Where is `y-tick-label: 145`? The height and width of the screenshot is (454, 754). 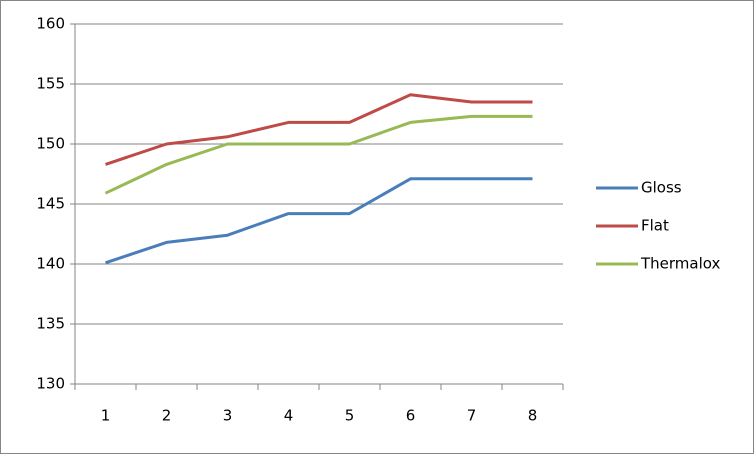
y-tick-label: 145 is located at coordinates (50, 204).